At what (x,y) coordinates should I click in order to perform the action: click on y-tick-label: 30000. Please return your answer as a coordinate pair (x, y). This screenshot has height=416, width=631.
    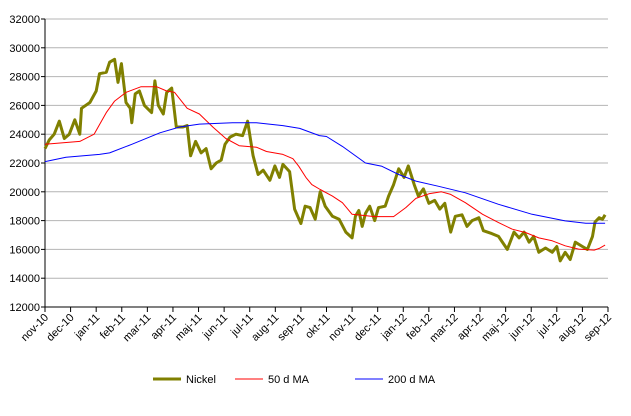
    Looking at the image, I should click on (24, 49).